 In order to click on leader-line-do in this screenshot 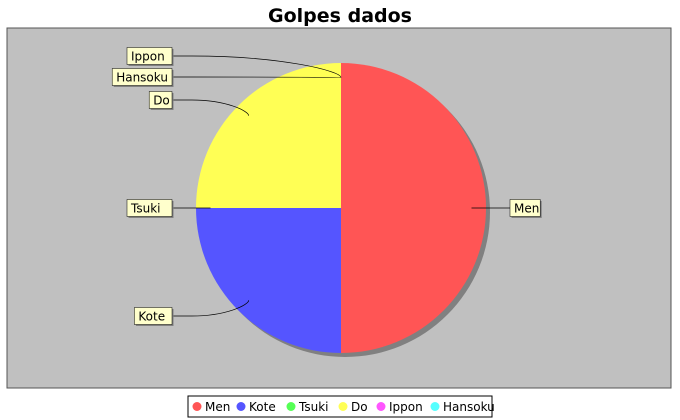, I will do `click(211, 107)`.